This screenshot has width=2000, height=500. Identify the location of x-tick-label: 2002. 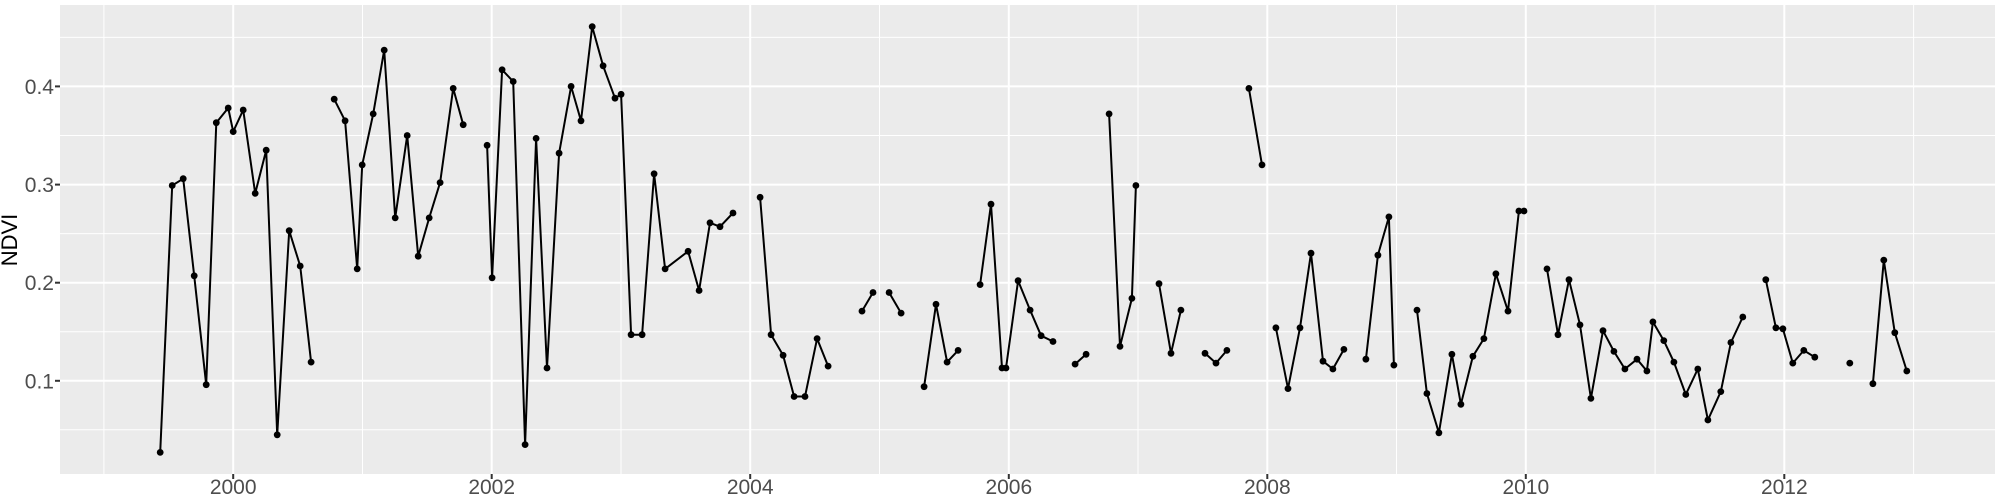
(491, 487).